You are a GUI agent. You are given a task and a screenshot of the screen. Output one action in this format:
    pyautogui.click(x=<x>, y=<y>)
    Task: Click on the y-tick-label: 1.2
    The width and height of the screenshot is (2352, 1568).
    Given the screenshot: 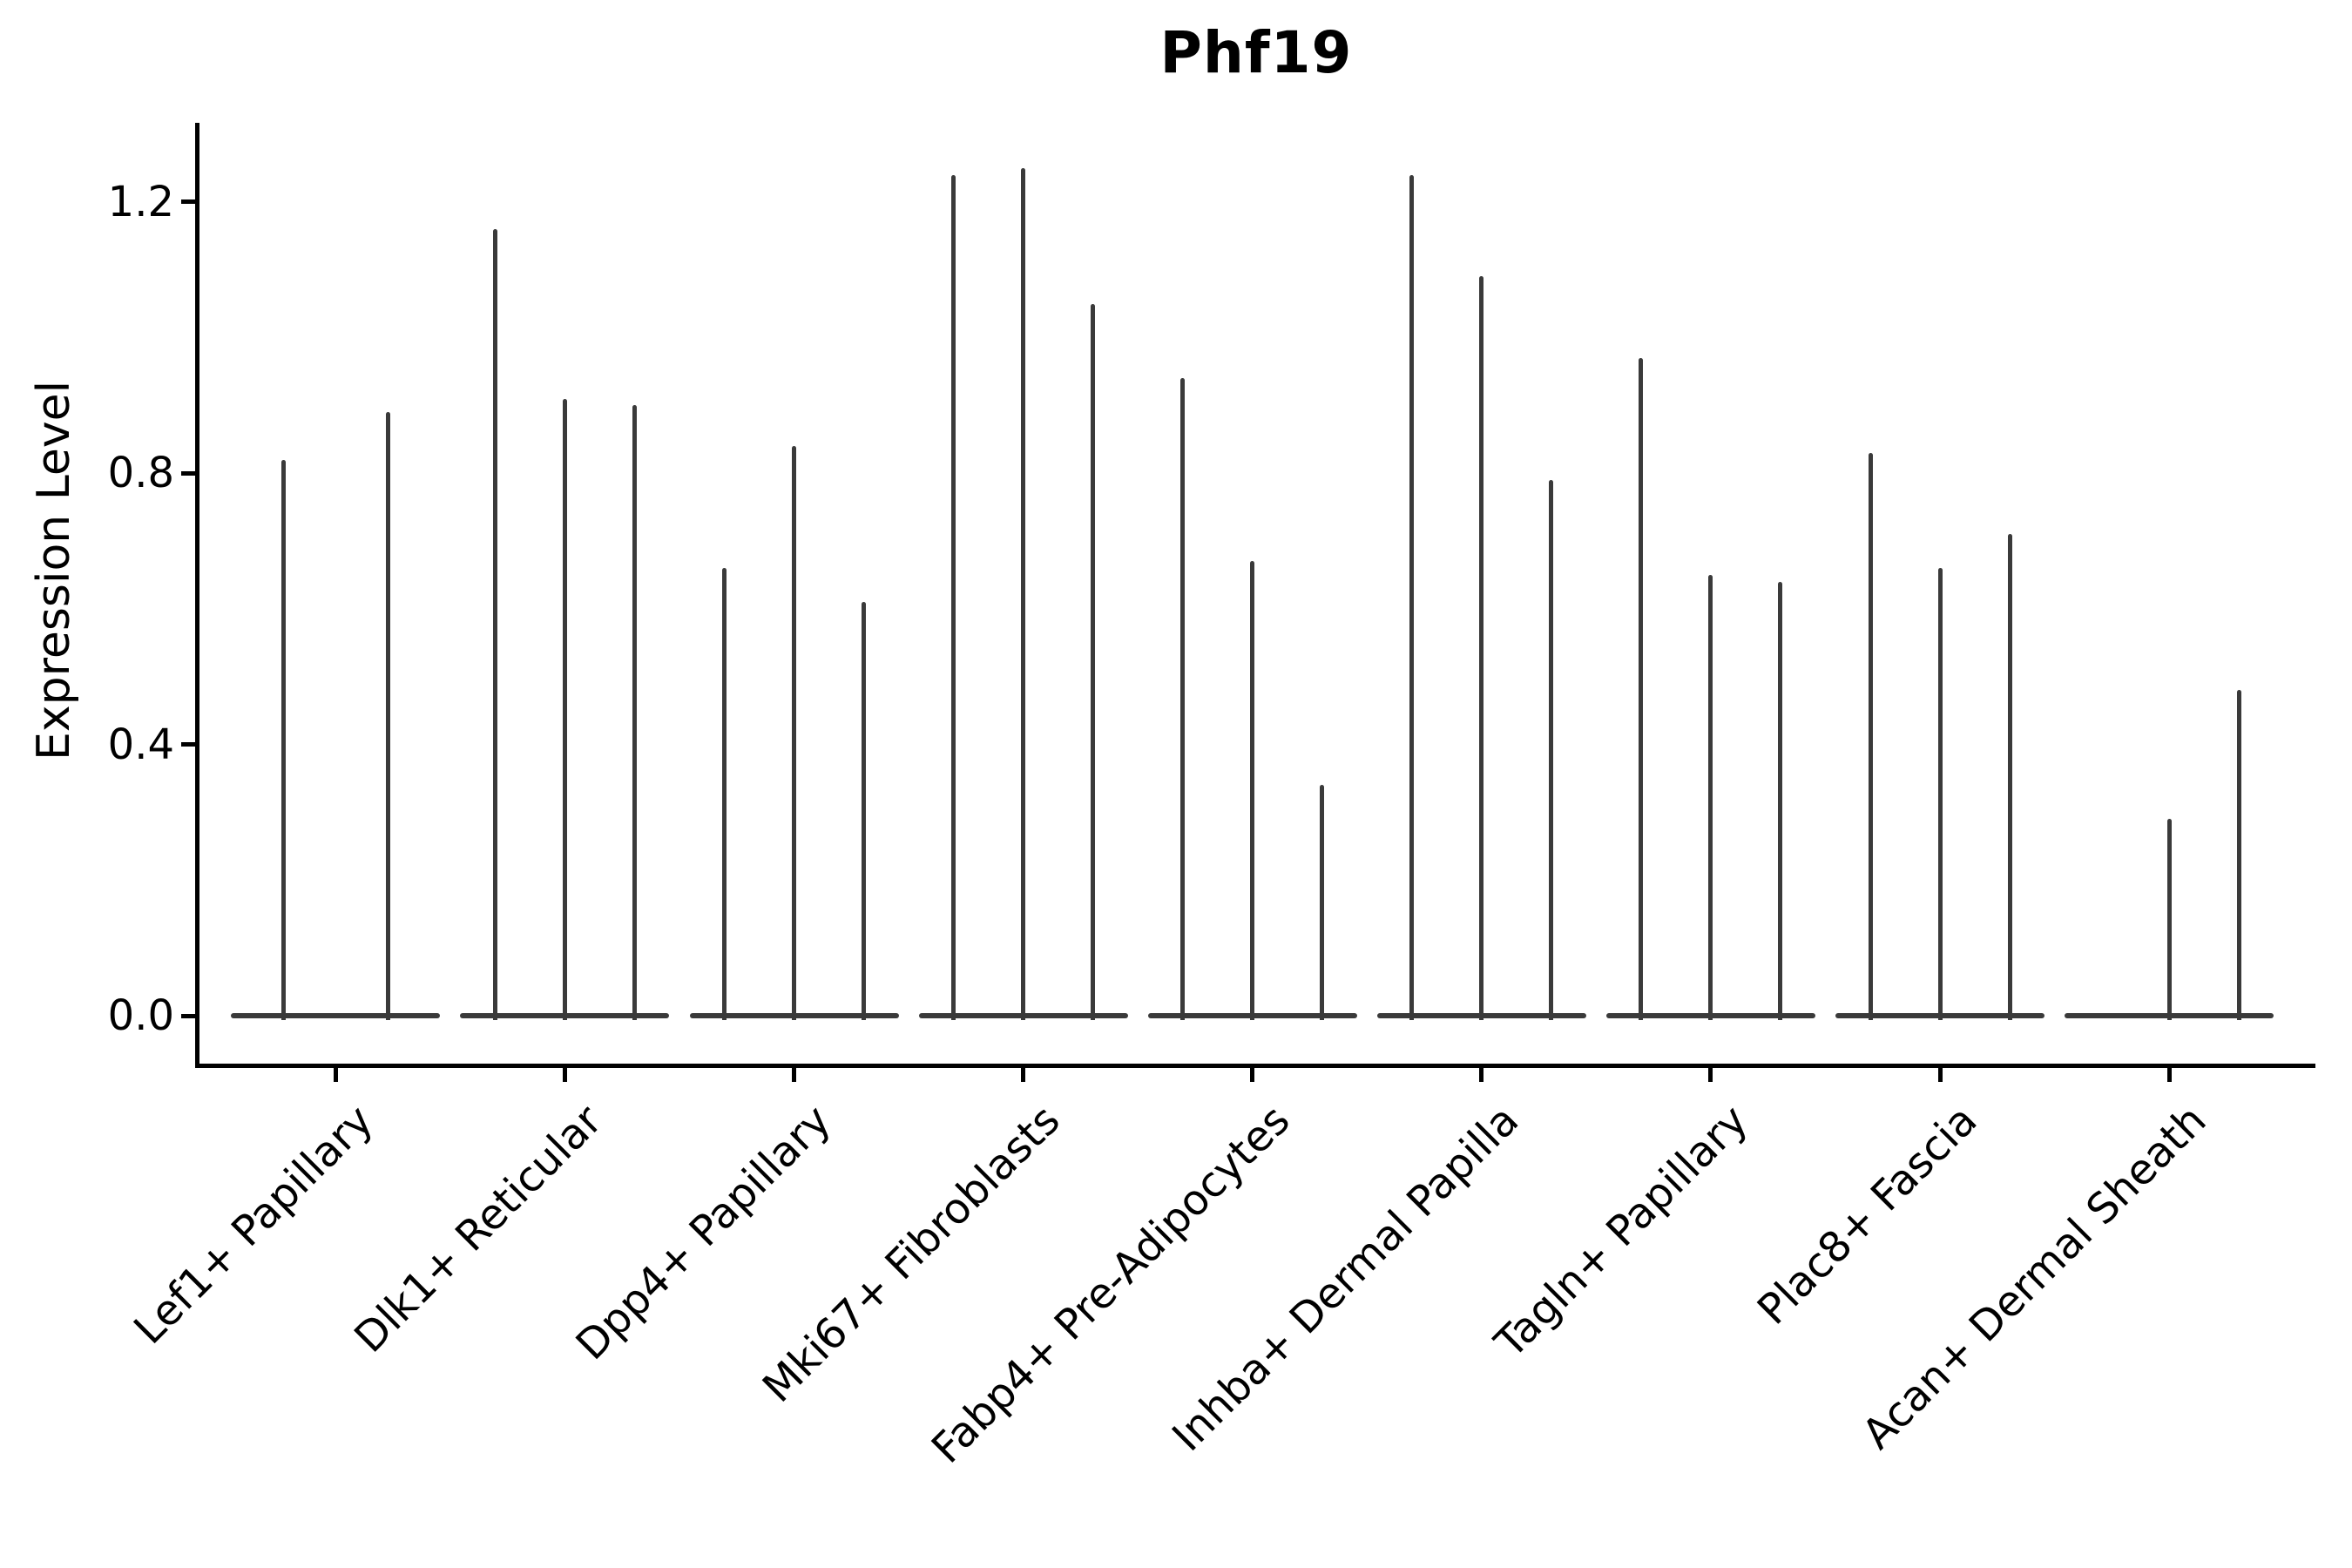 What is the action you would take?
    pyautogui.click(x=140, y=201)
    